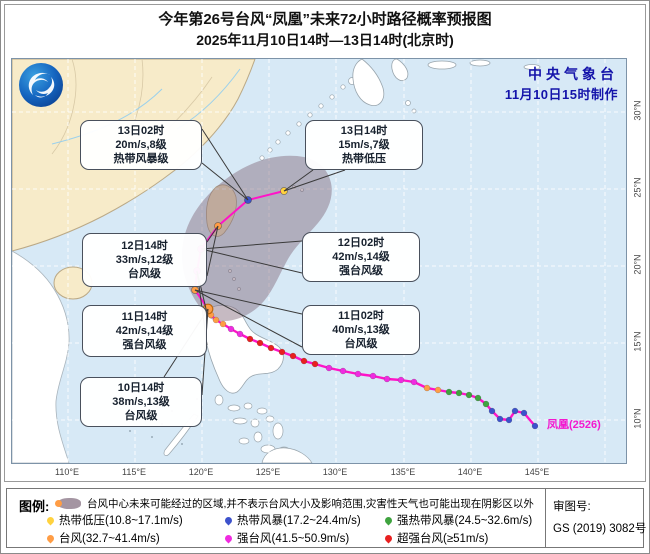 Image resolution: width=650 pixels, height=554 pixels. What do you see at coordinates (293, 539) in the screenshot?
I see `legend-item-label: 强台风(41.5~50.9m/s)` at bounding box center [293, 539].